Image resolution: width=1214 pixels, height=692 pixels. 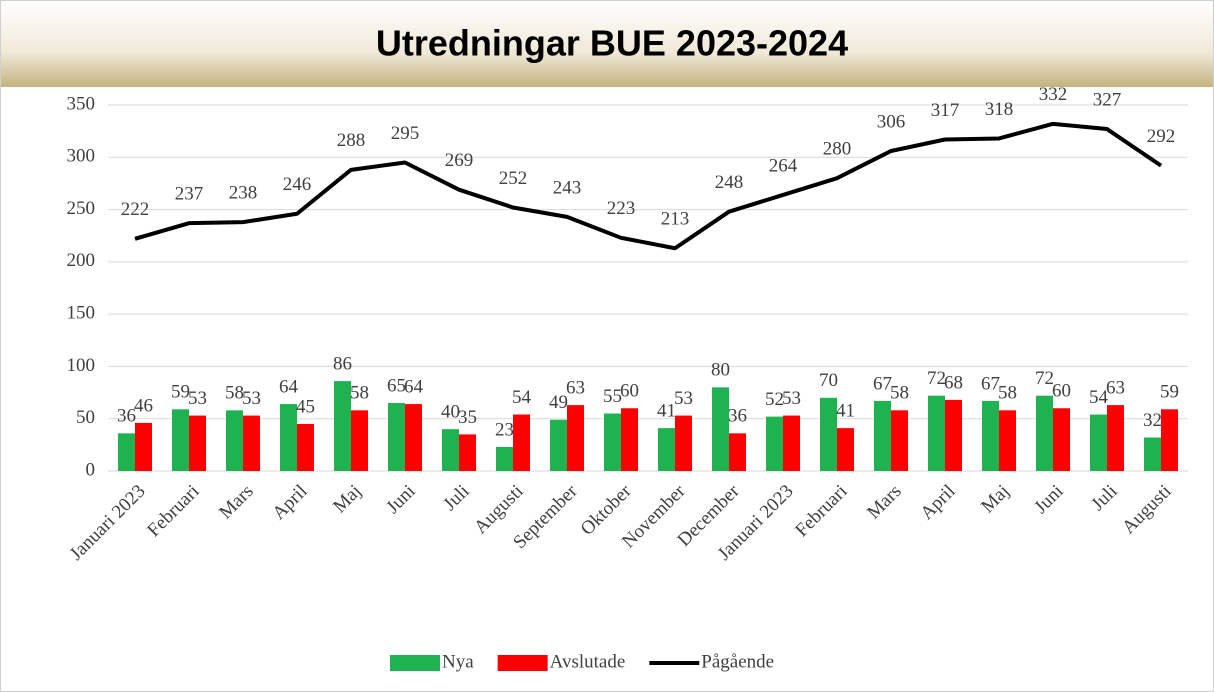 I want to click on data-label: 243, so click(x=567, y=187).